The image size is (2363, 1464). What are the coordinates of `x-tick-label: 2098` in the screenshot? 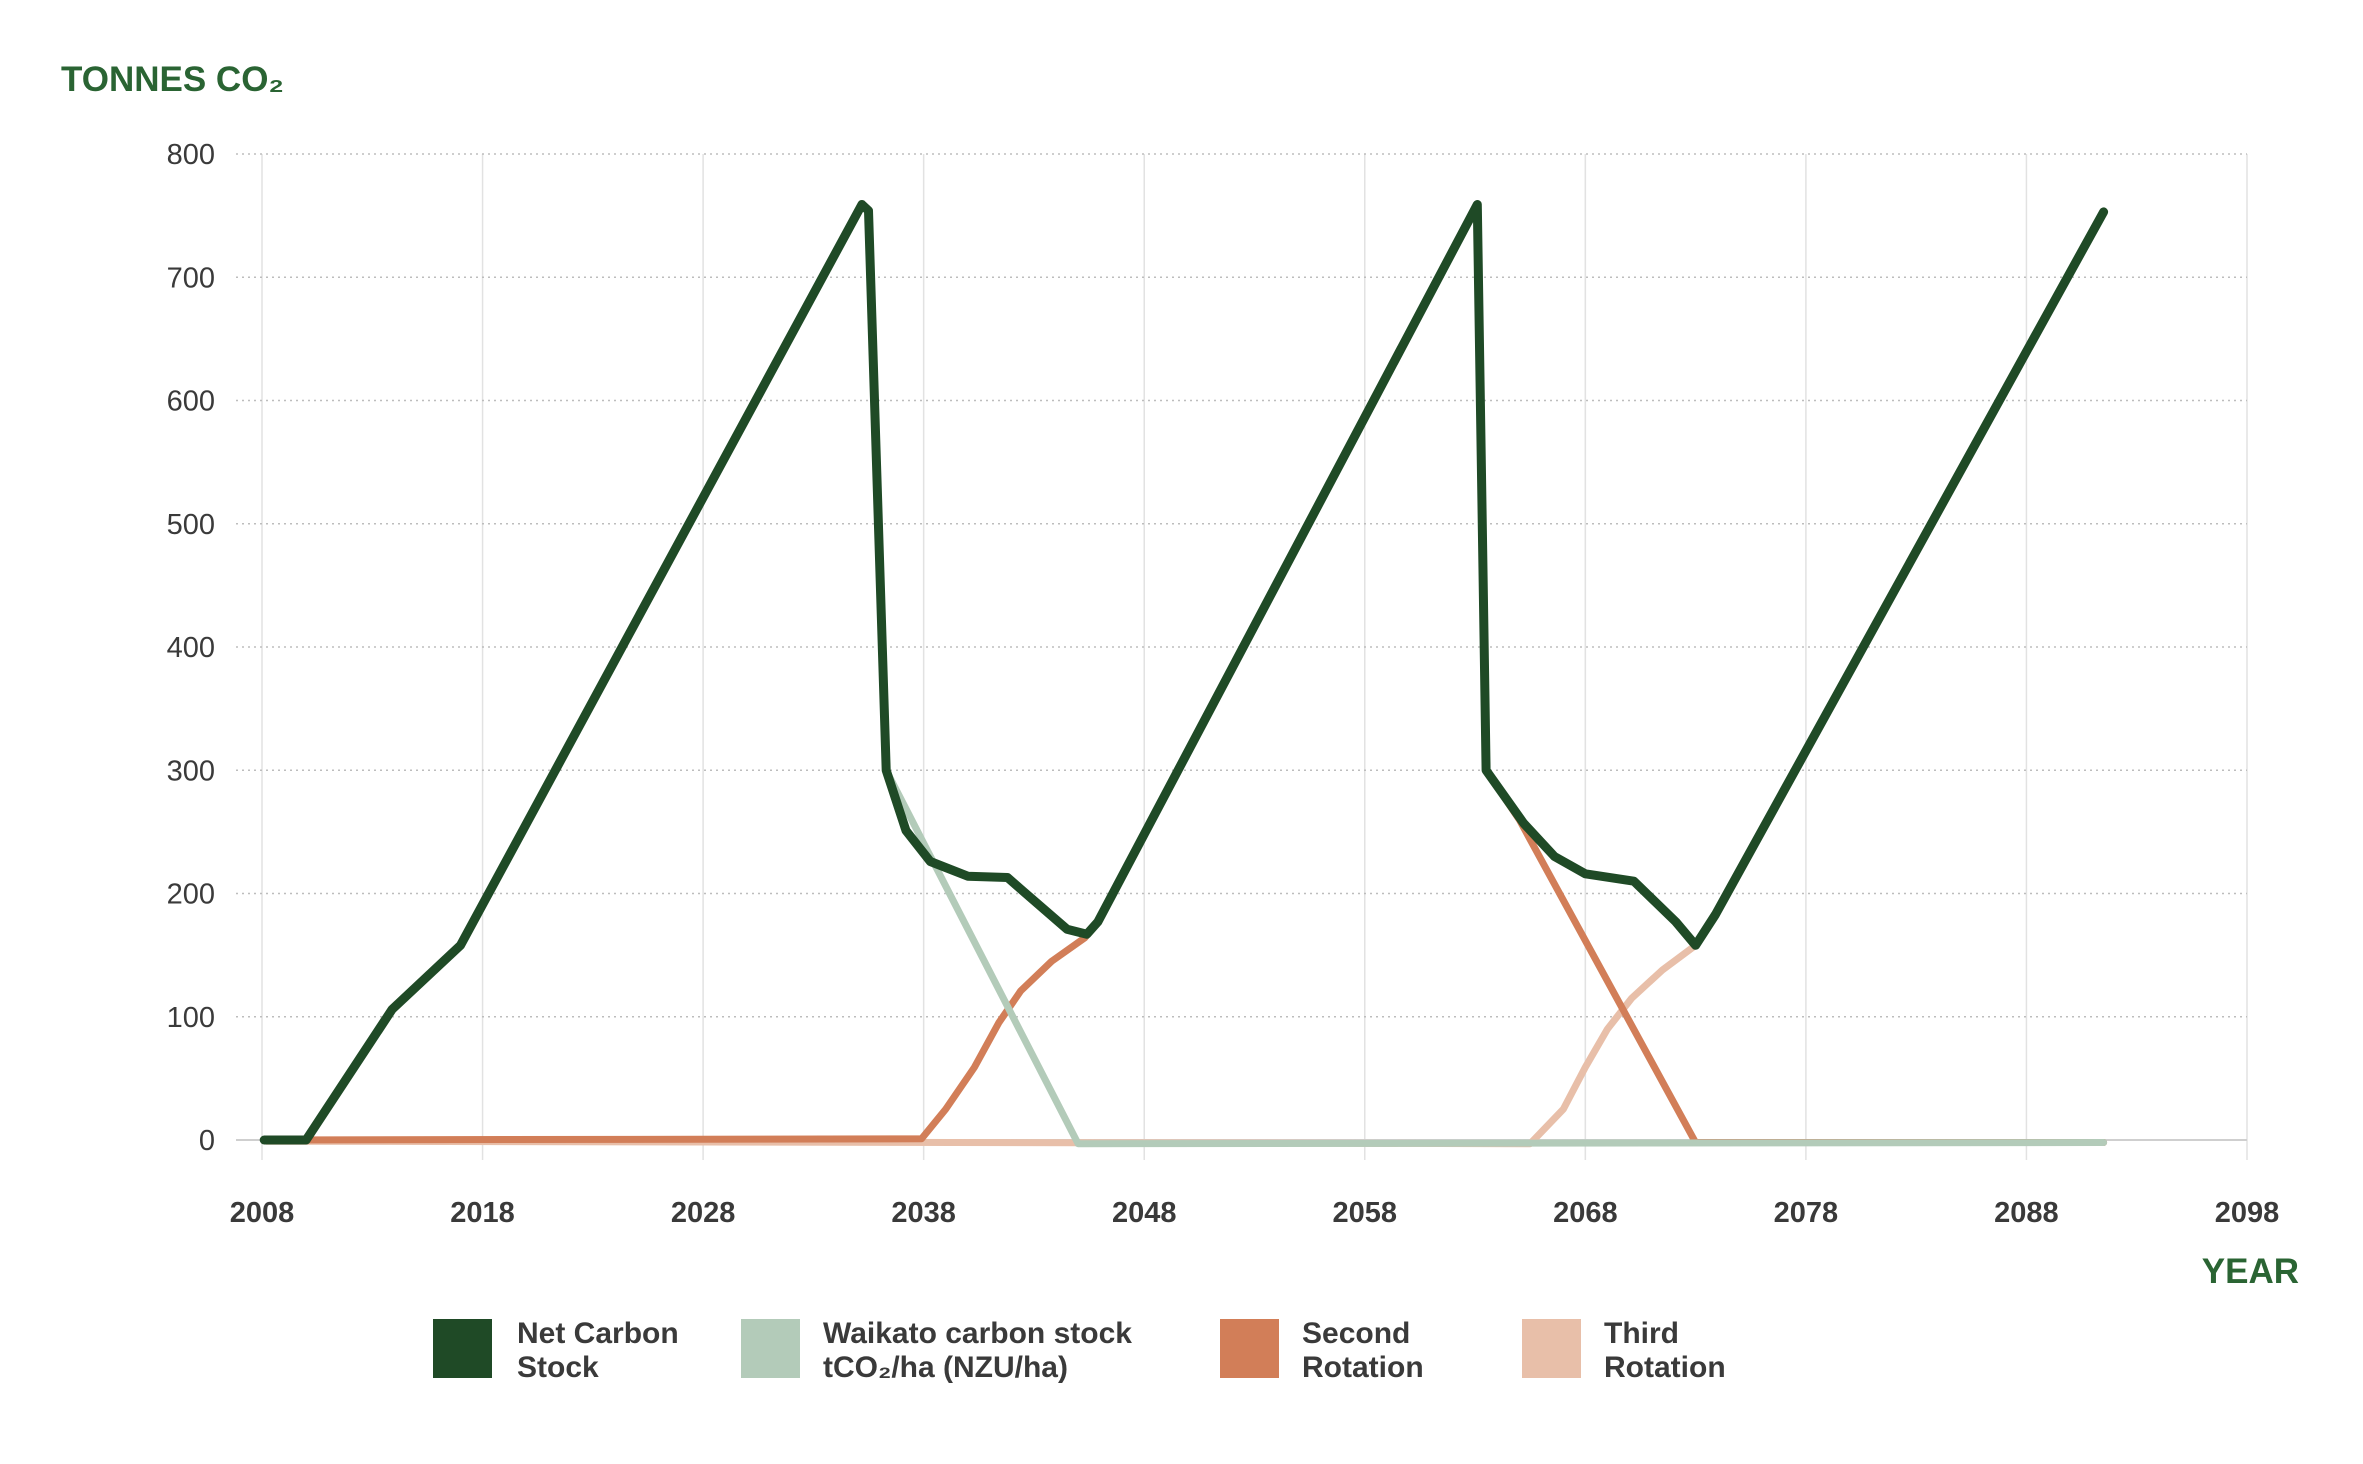 It's located at (2247, 1213).